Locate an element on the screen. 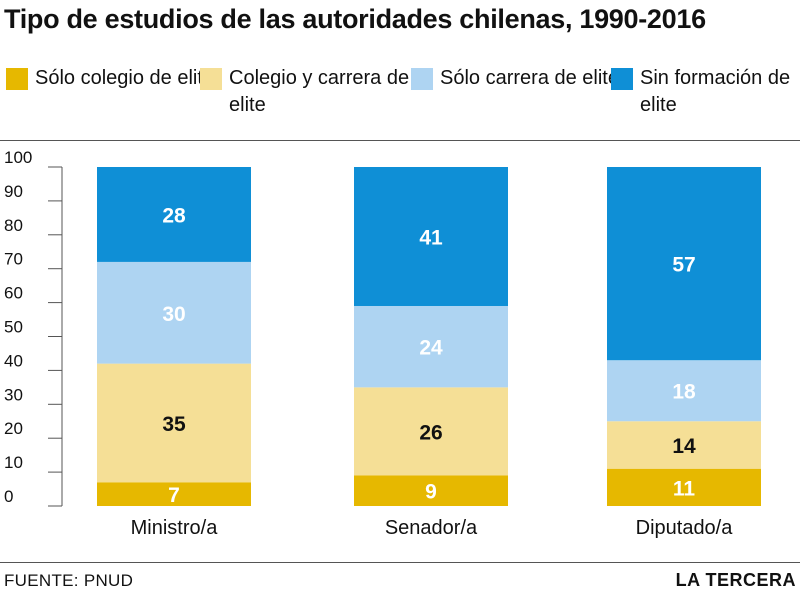 Image resolution: width=800 pixels, height=594 pixels. y-tick-label: 0 is located at coordinates (8, 496).